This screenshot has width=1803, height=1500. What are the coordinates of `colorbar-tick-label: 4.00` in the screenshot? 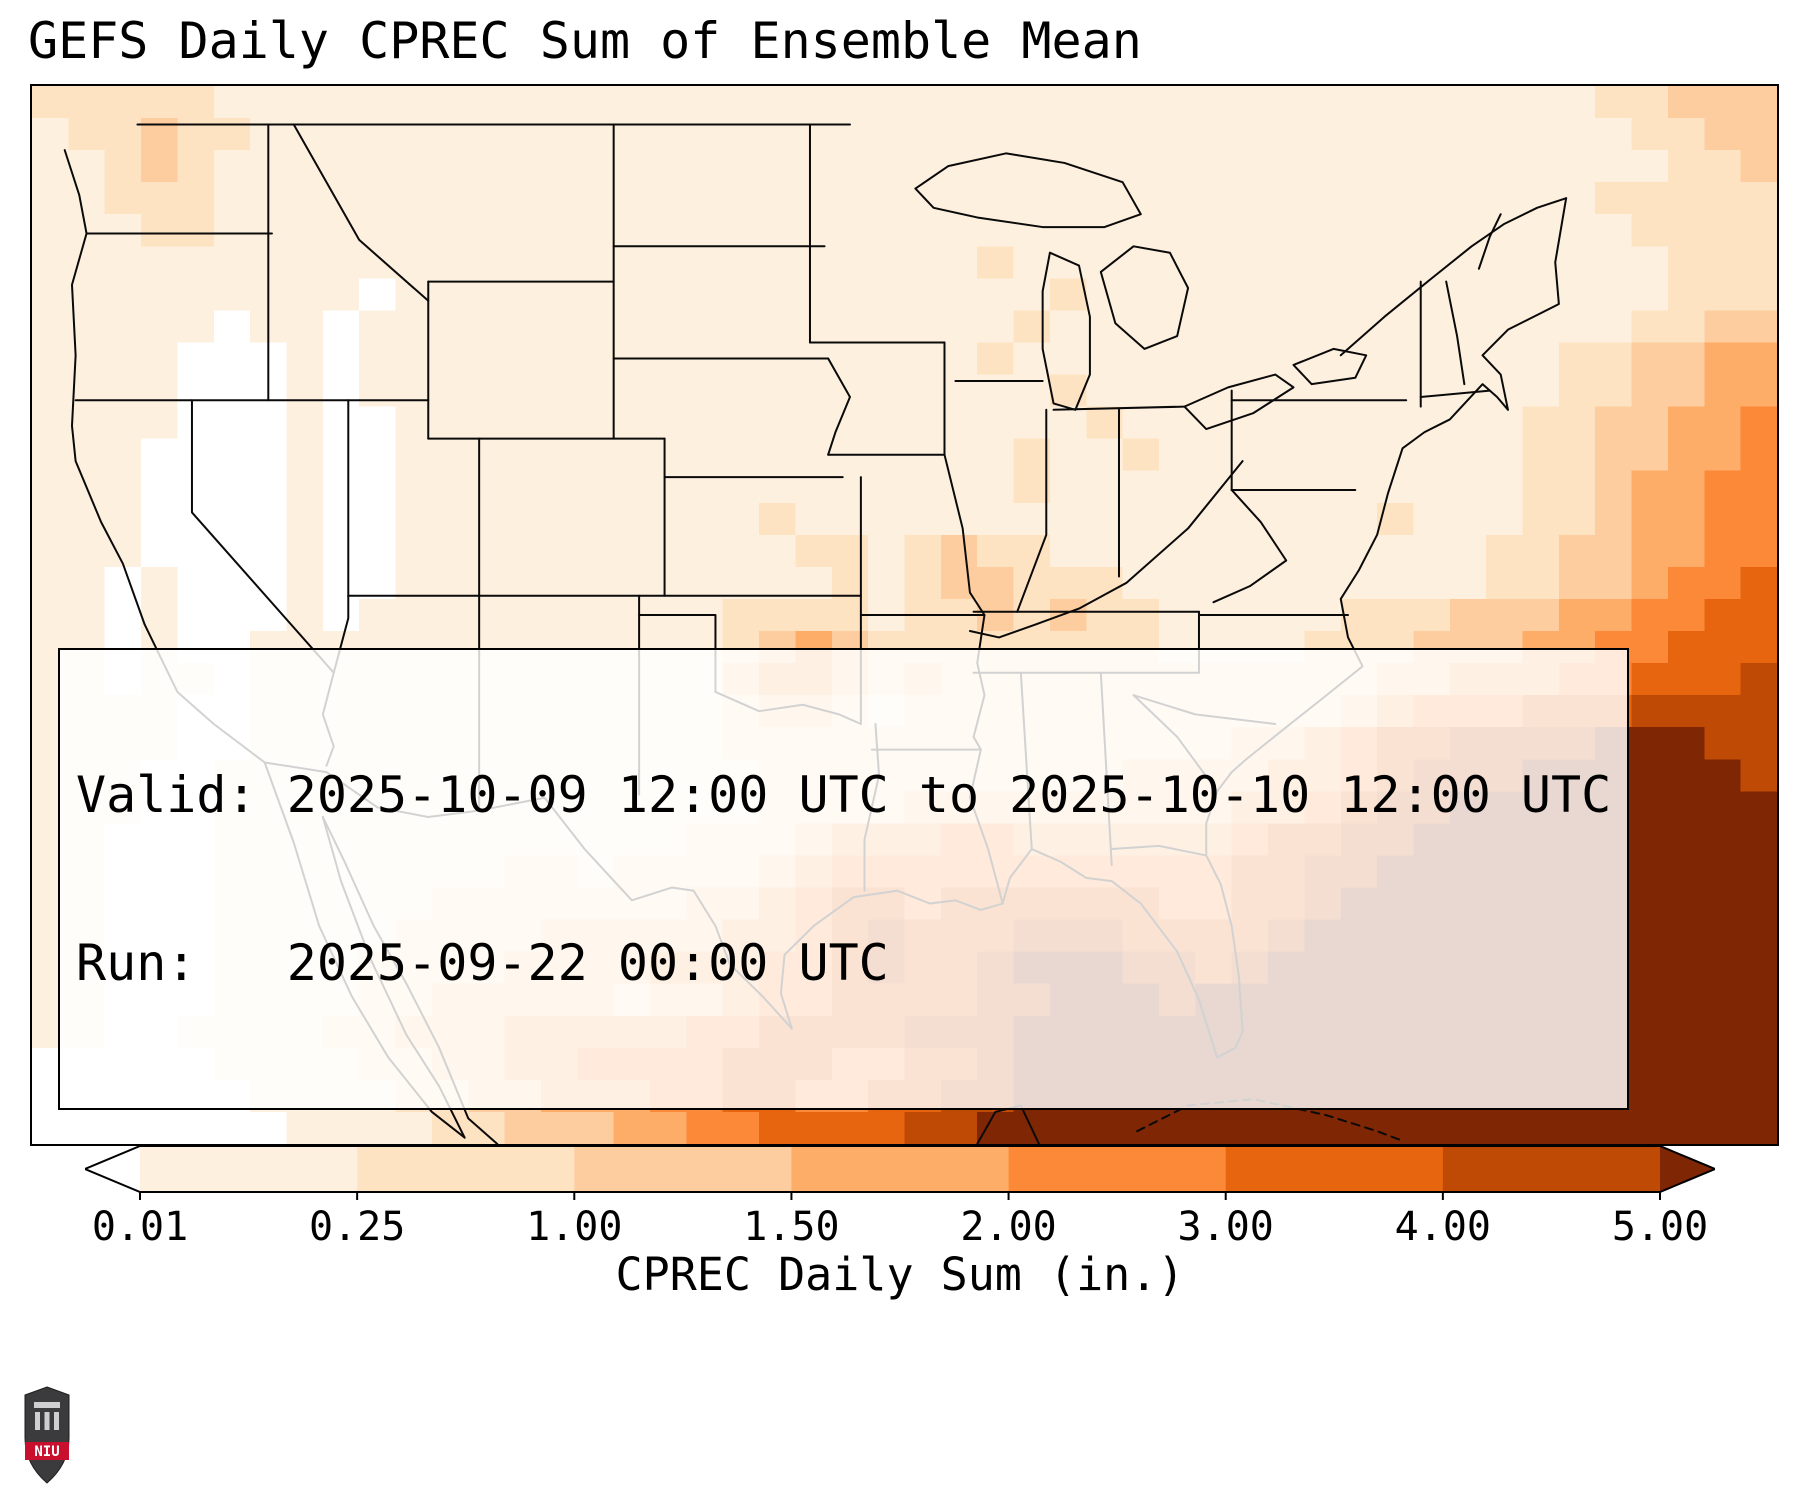 It's located at (1443, 1227).